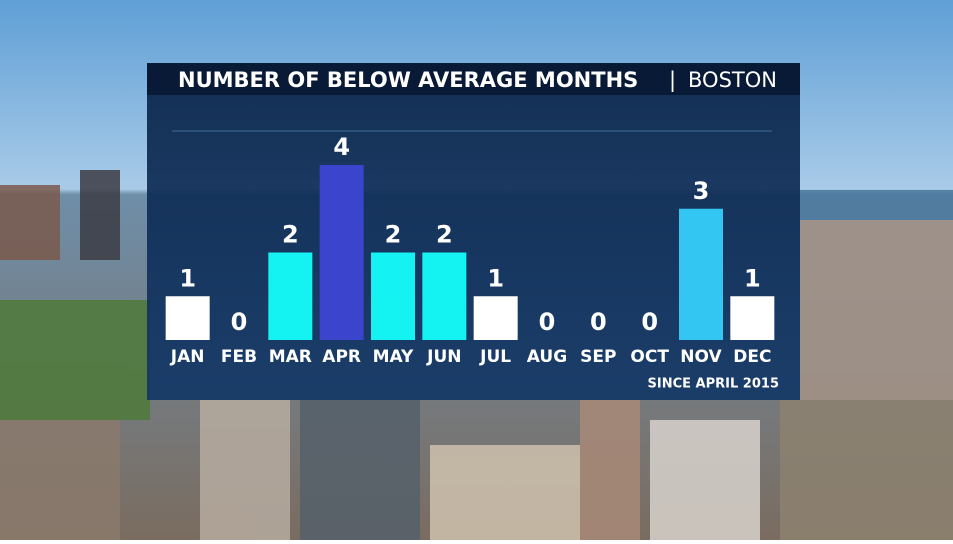  Describe the element at coordinates (341, 357) in the screenshot. I see `x-tick-label: APR` at that location.